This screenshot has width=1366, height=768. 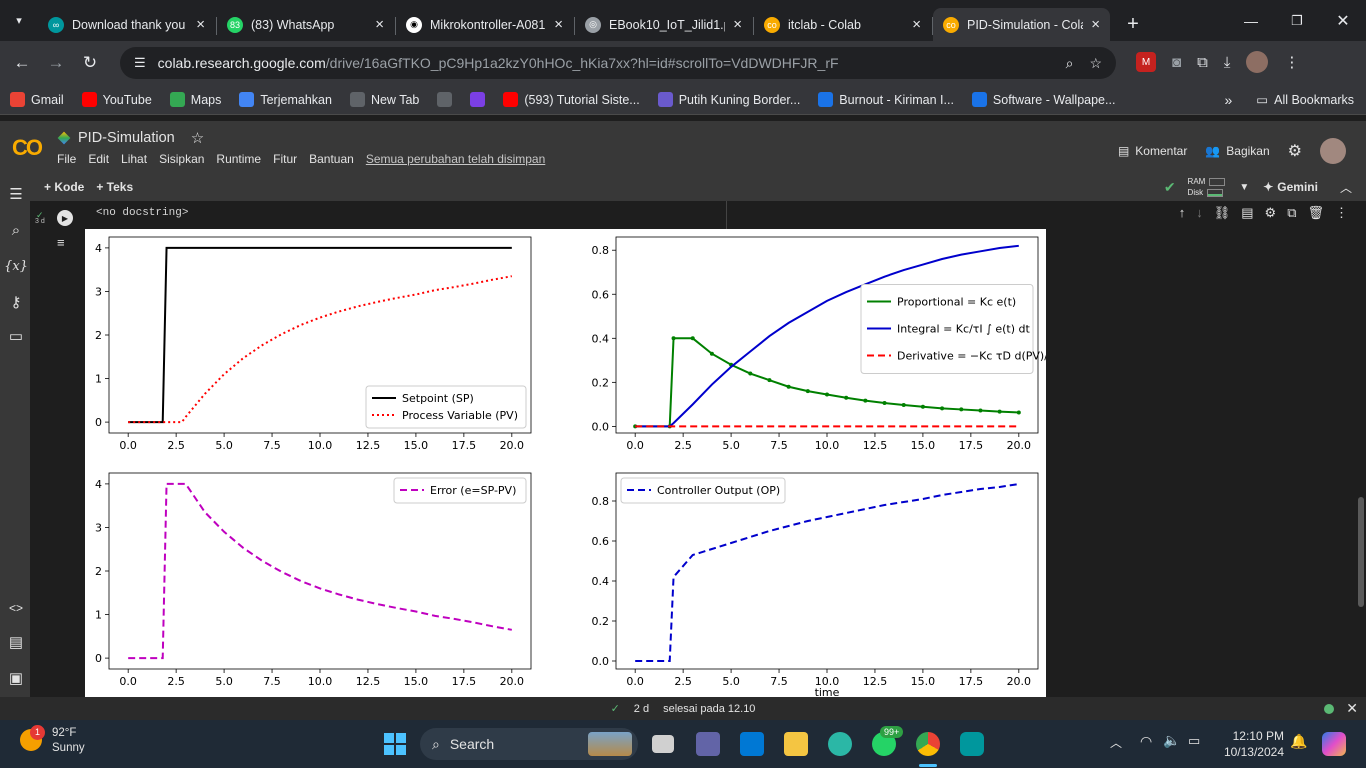 What do you see at coordinates (64, 187) in the screenshot?
I see `add-code-button: + Kode` at bounding box center [64, 187].